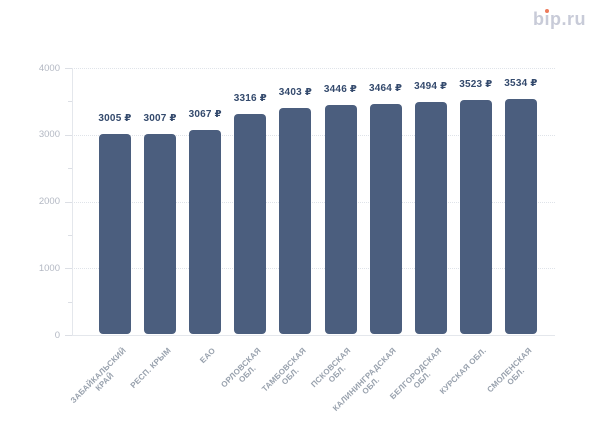 Image resolution: width=600 pixels, height=427 pixels. What do you see at coordinates (546, 11) in the screenshot?
I see `logo-orange-dot-icon` at bounding box center [546, 11].